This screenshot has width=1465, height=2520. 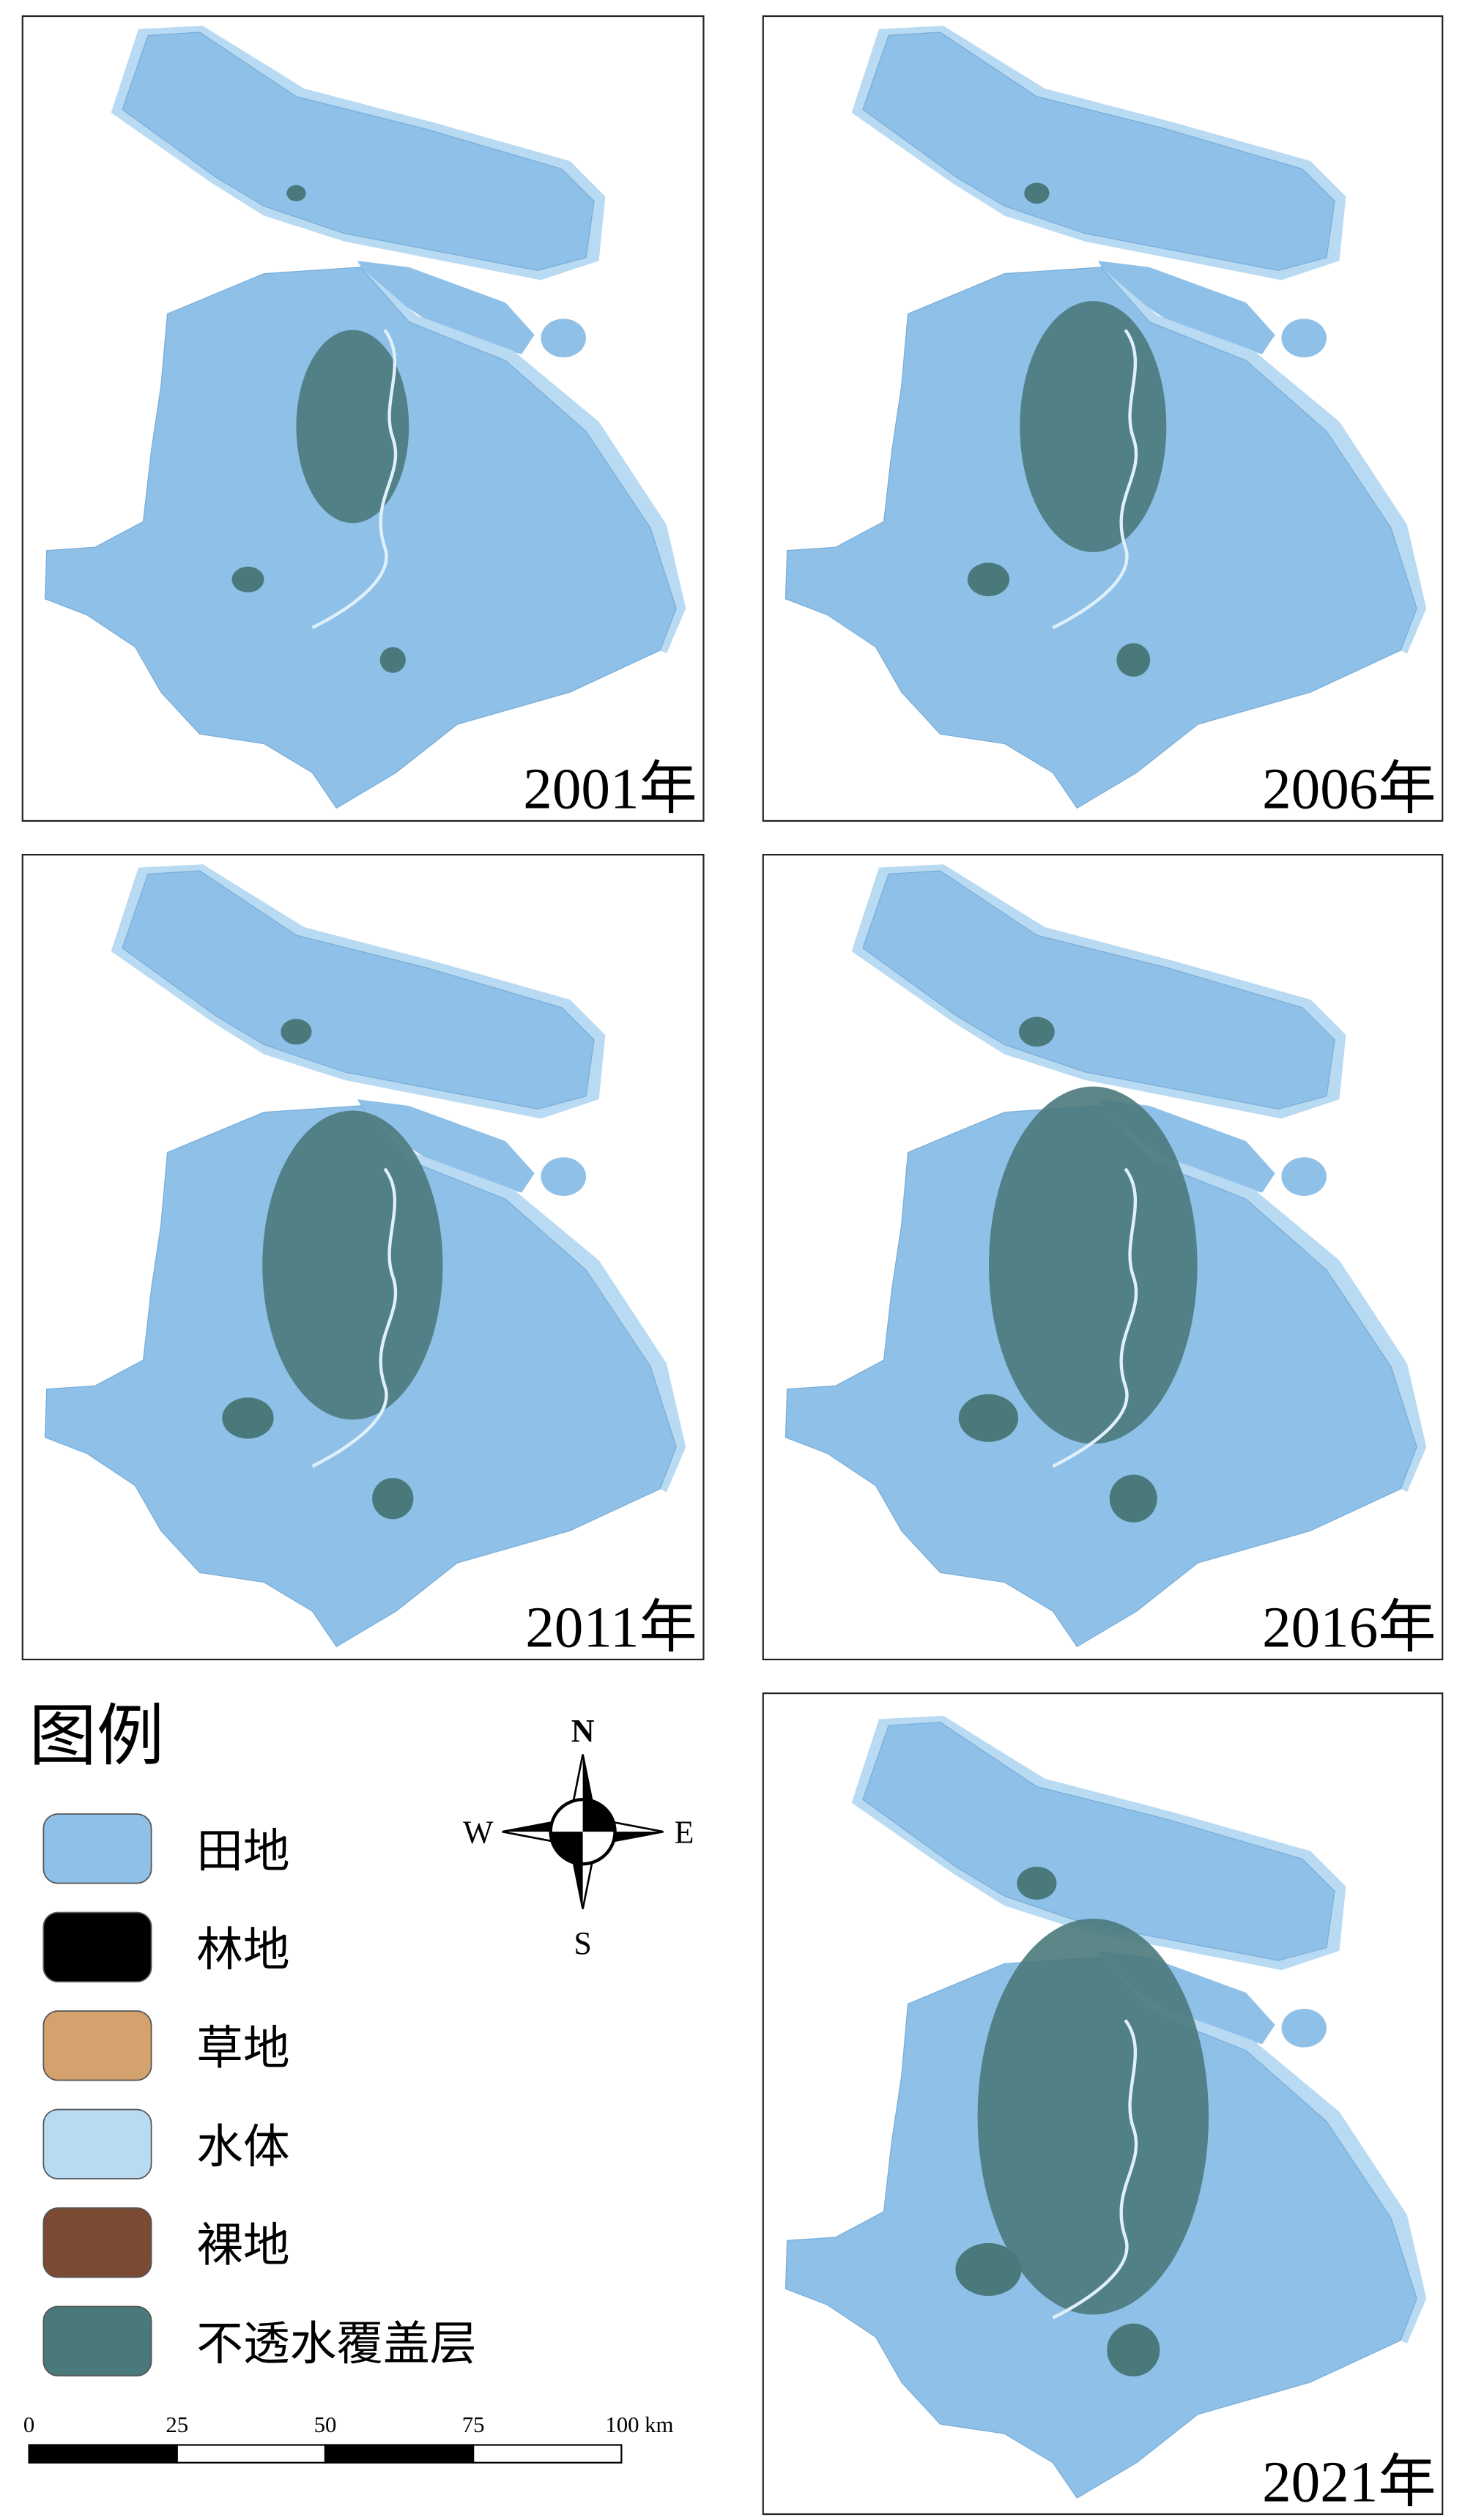 What do you see at coordinates (583, 1943) in the screenshot?
I see `compass-south: S` at bounding box center [583, 1943].